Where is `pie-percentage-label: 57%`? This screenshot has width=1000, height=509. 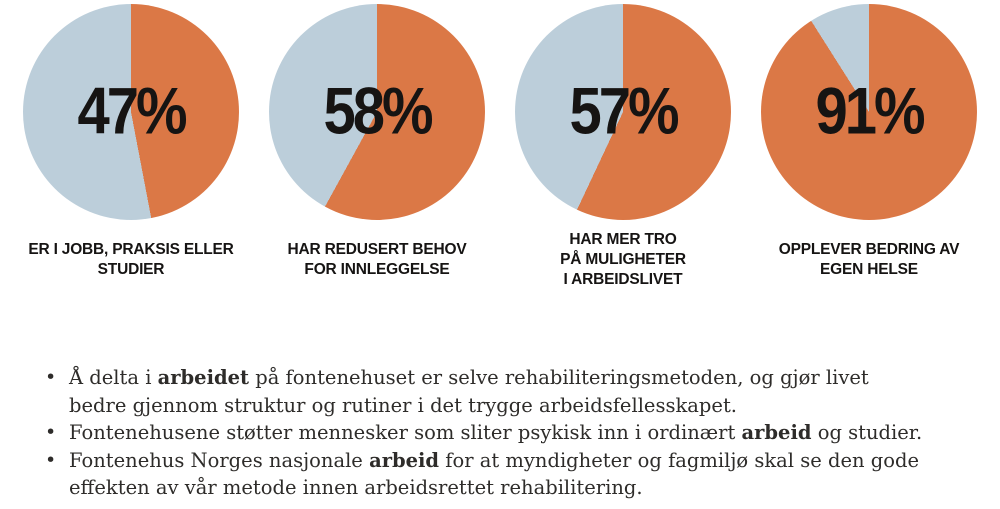 pie-percentage-label: 57% is located at coordinates (624, 111).